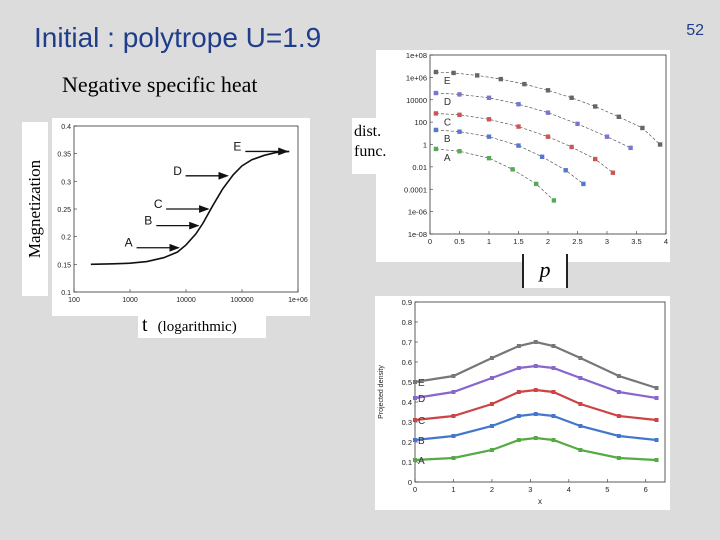  What do you see at coordinates (158, 204) in the screenshot?
I see `annotation-label-c: C` at bounding box center [158, 204].